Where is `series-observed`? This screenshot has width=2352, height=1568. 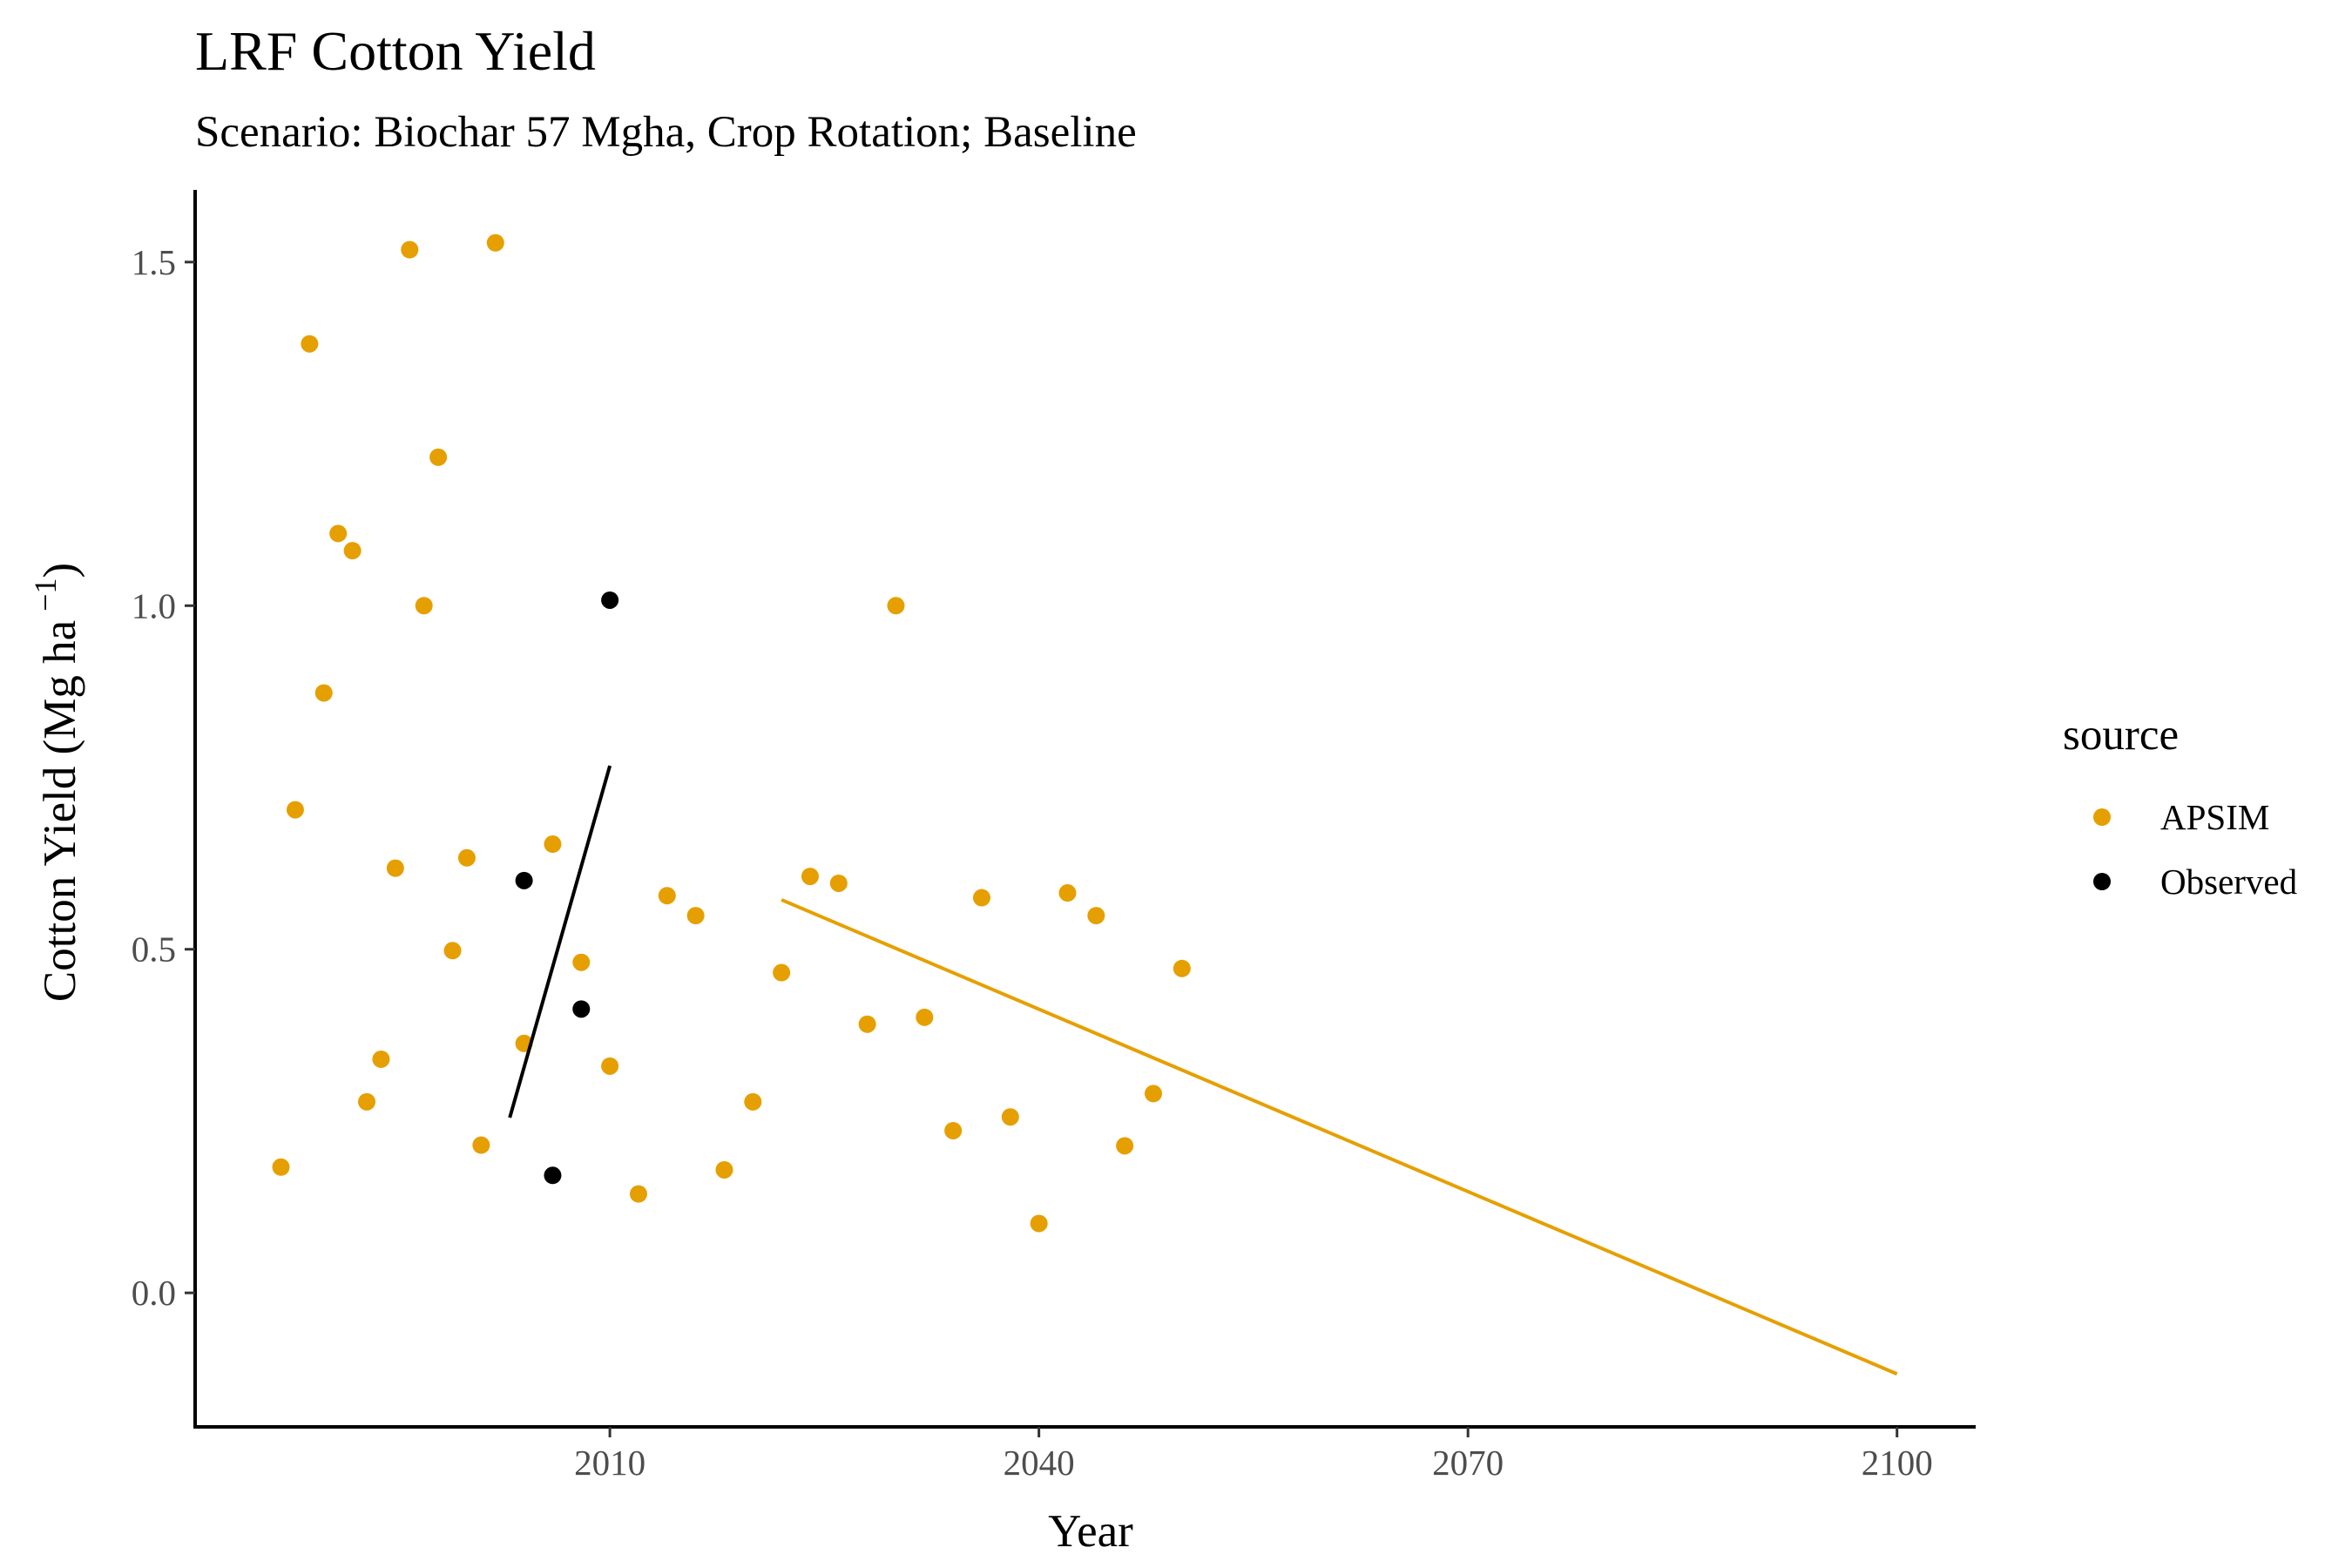
series-observed is located at coordinates (564, 888).